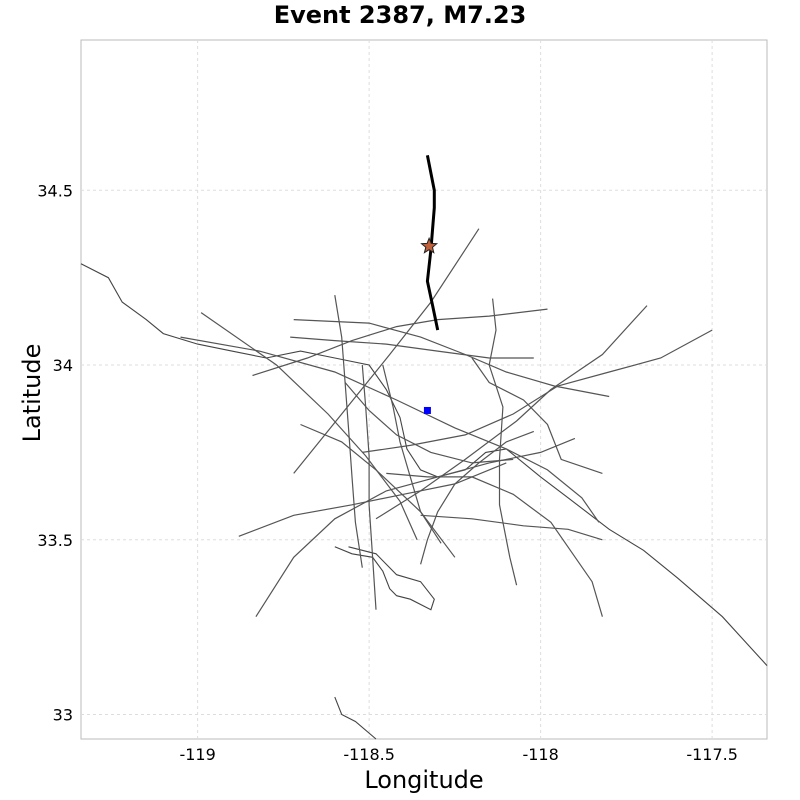  I want to click on y-tick-label: 33, so click(63, 715).